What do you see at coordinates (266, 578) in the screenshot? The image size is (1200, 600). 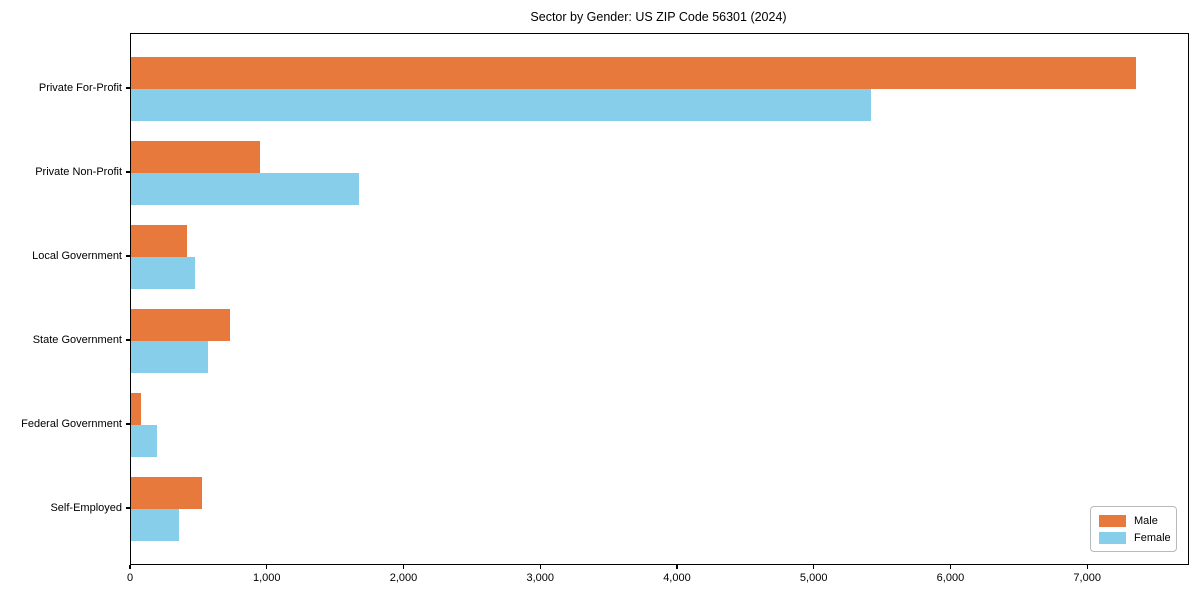 I see `x-tick-label: 1,000` at bounding box center [266, 578].